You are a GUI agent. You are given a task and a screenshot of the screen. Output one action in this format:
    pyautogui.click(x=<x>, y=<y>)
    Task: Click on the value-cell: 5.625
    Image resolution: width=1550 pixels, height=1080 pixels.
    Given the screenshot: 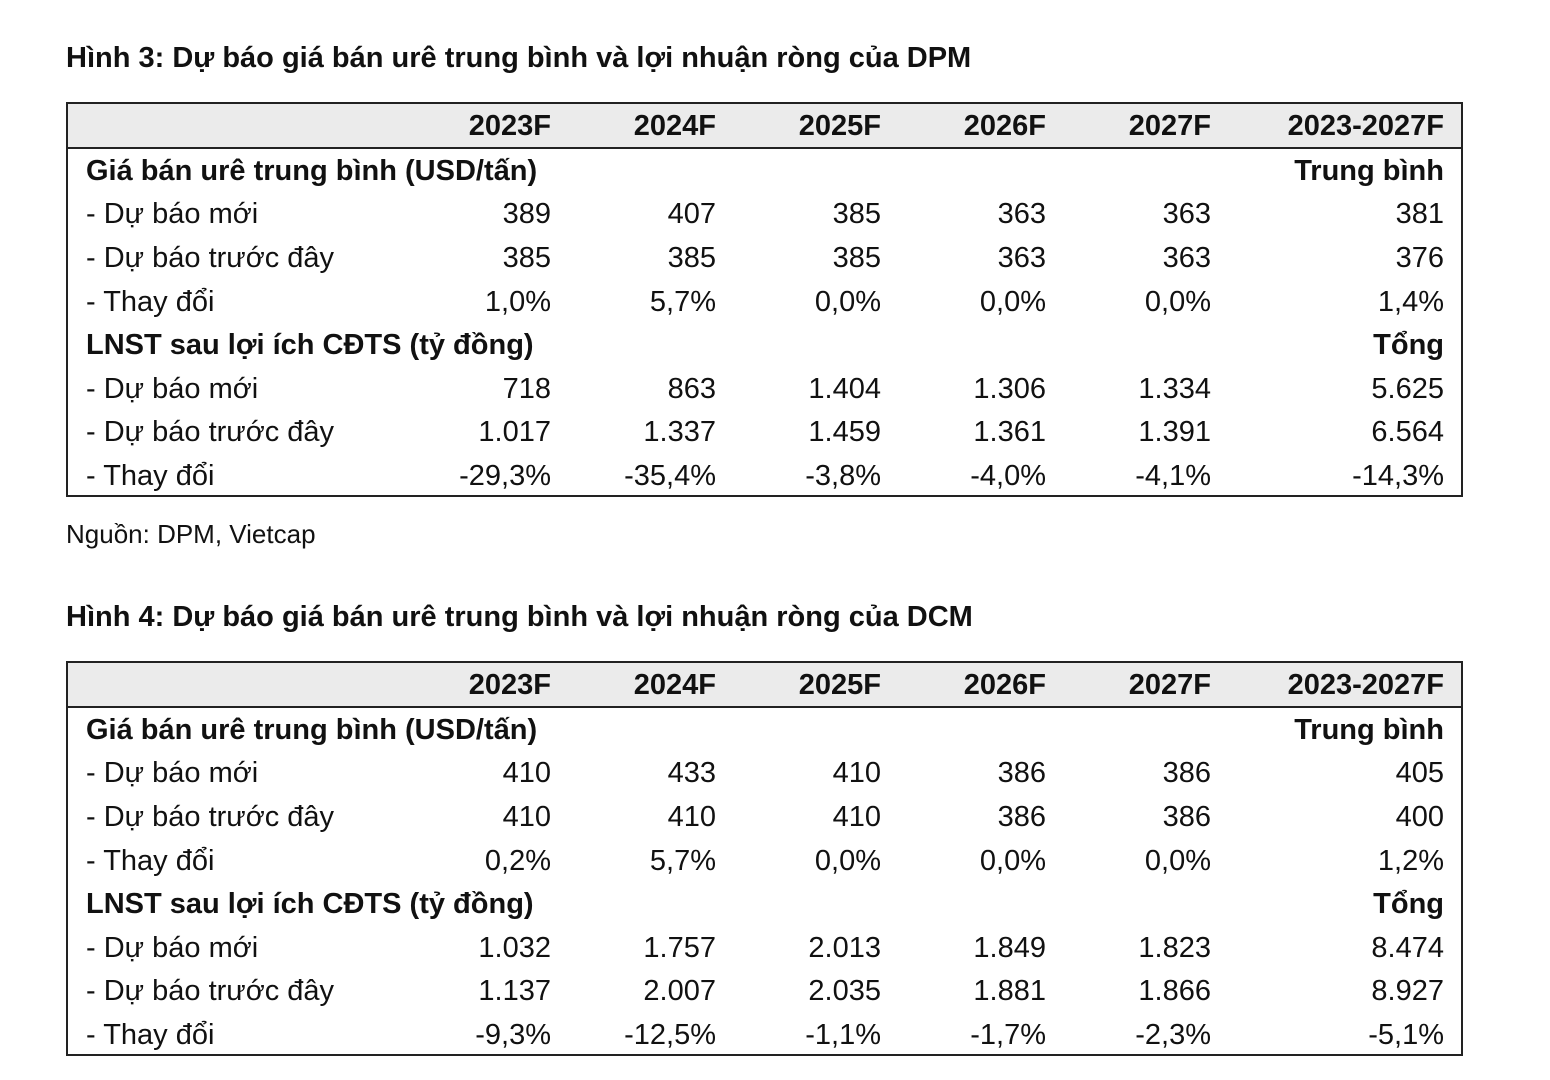 What is the action you would take?
    pyautogui.click(x=1407, y=388)
    